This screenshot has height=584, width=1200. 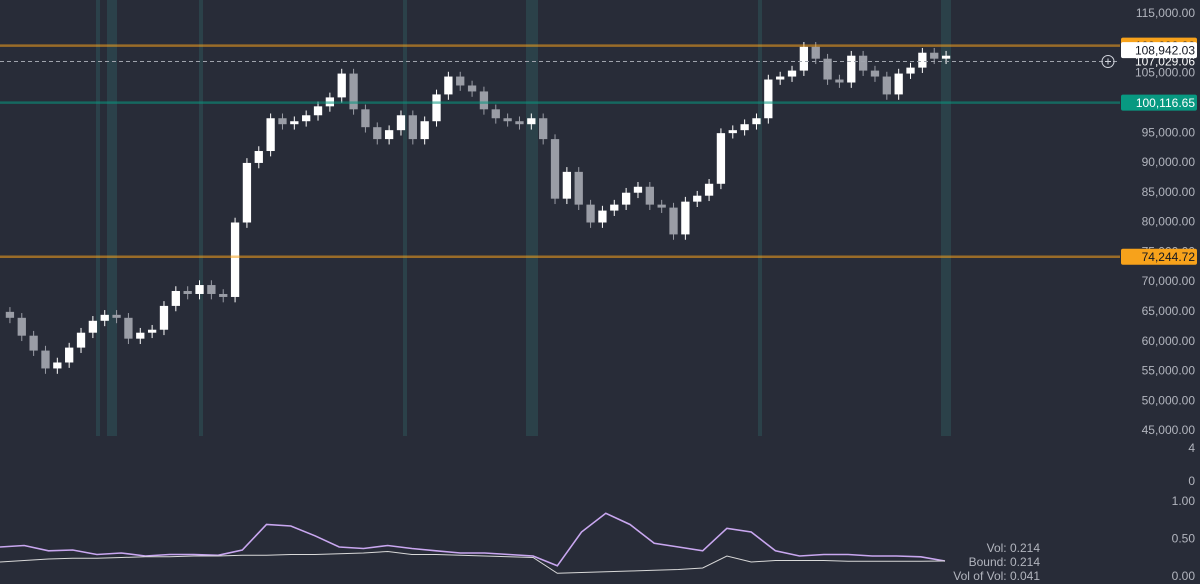 I want to click on indicator-label: Vol of Vol: 0.041, so click(x=996, y=576).